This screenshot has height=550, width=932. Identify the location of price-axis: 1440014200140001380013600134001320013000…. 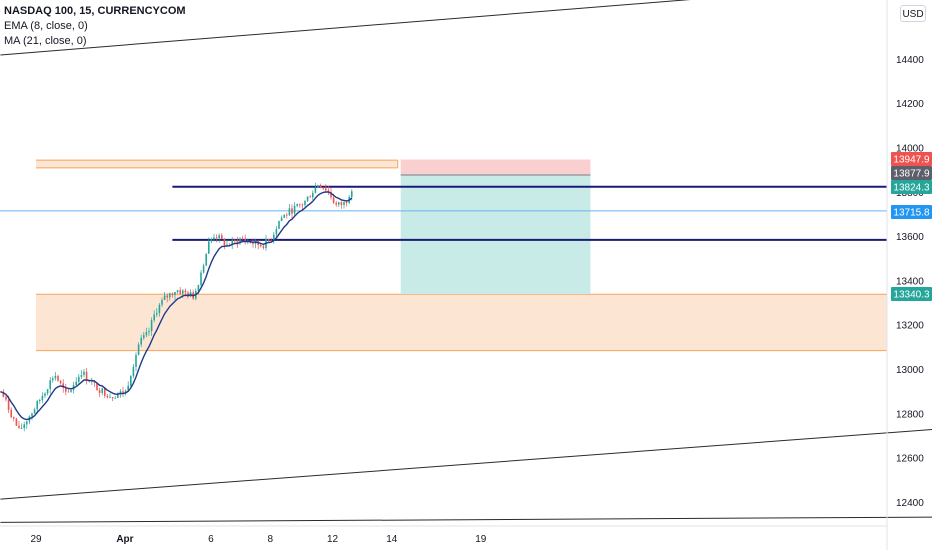
(910, 282).